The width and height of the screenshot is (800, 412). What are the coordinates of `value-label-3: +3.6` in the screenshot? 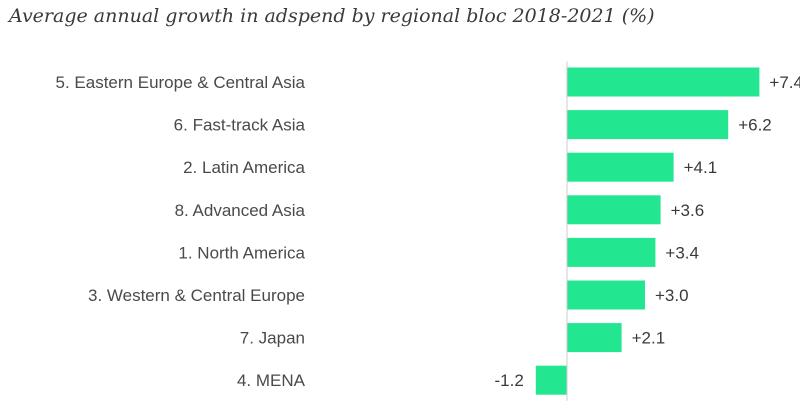 It's located at (688, 210).